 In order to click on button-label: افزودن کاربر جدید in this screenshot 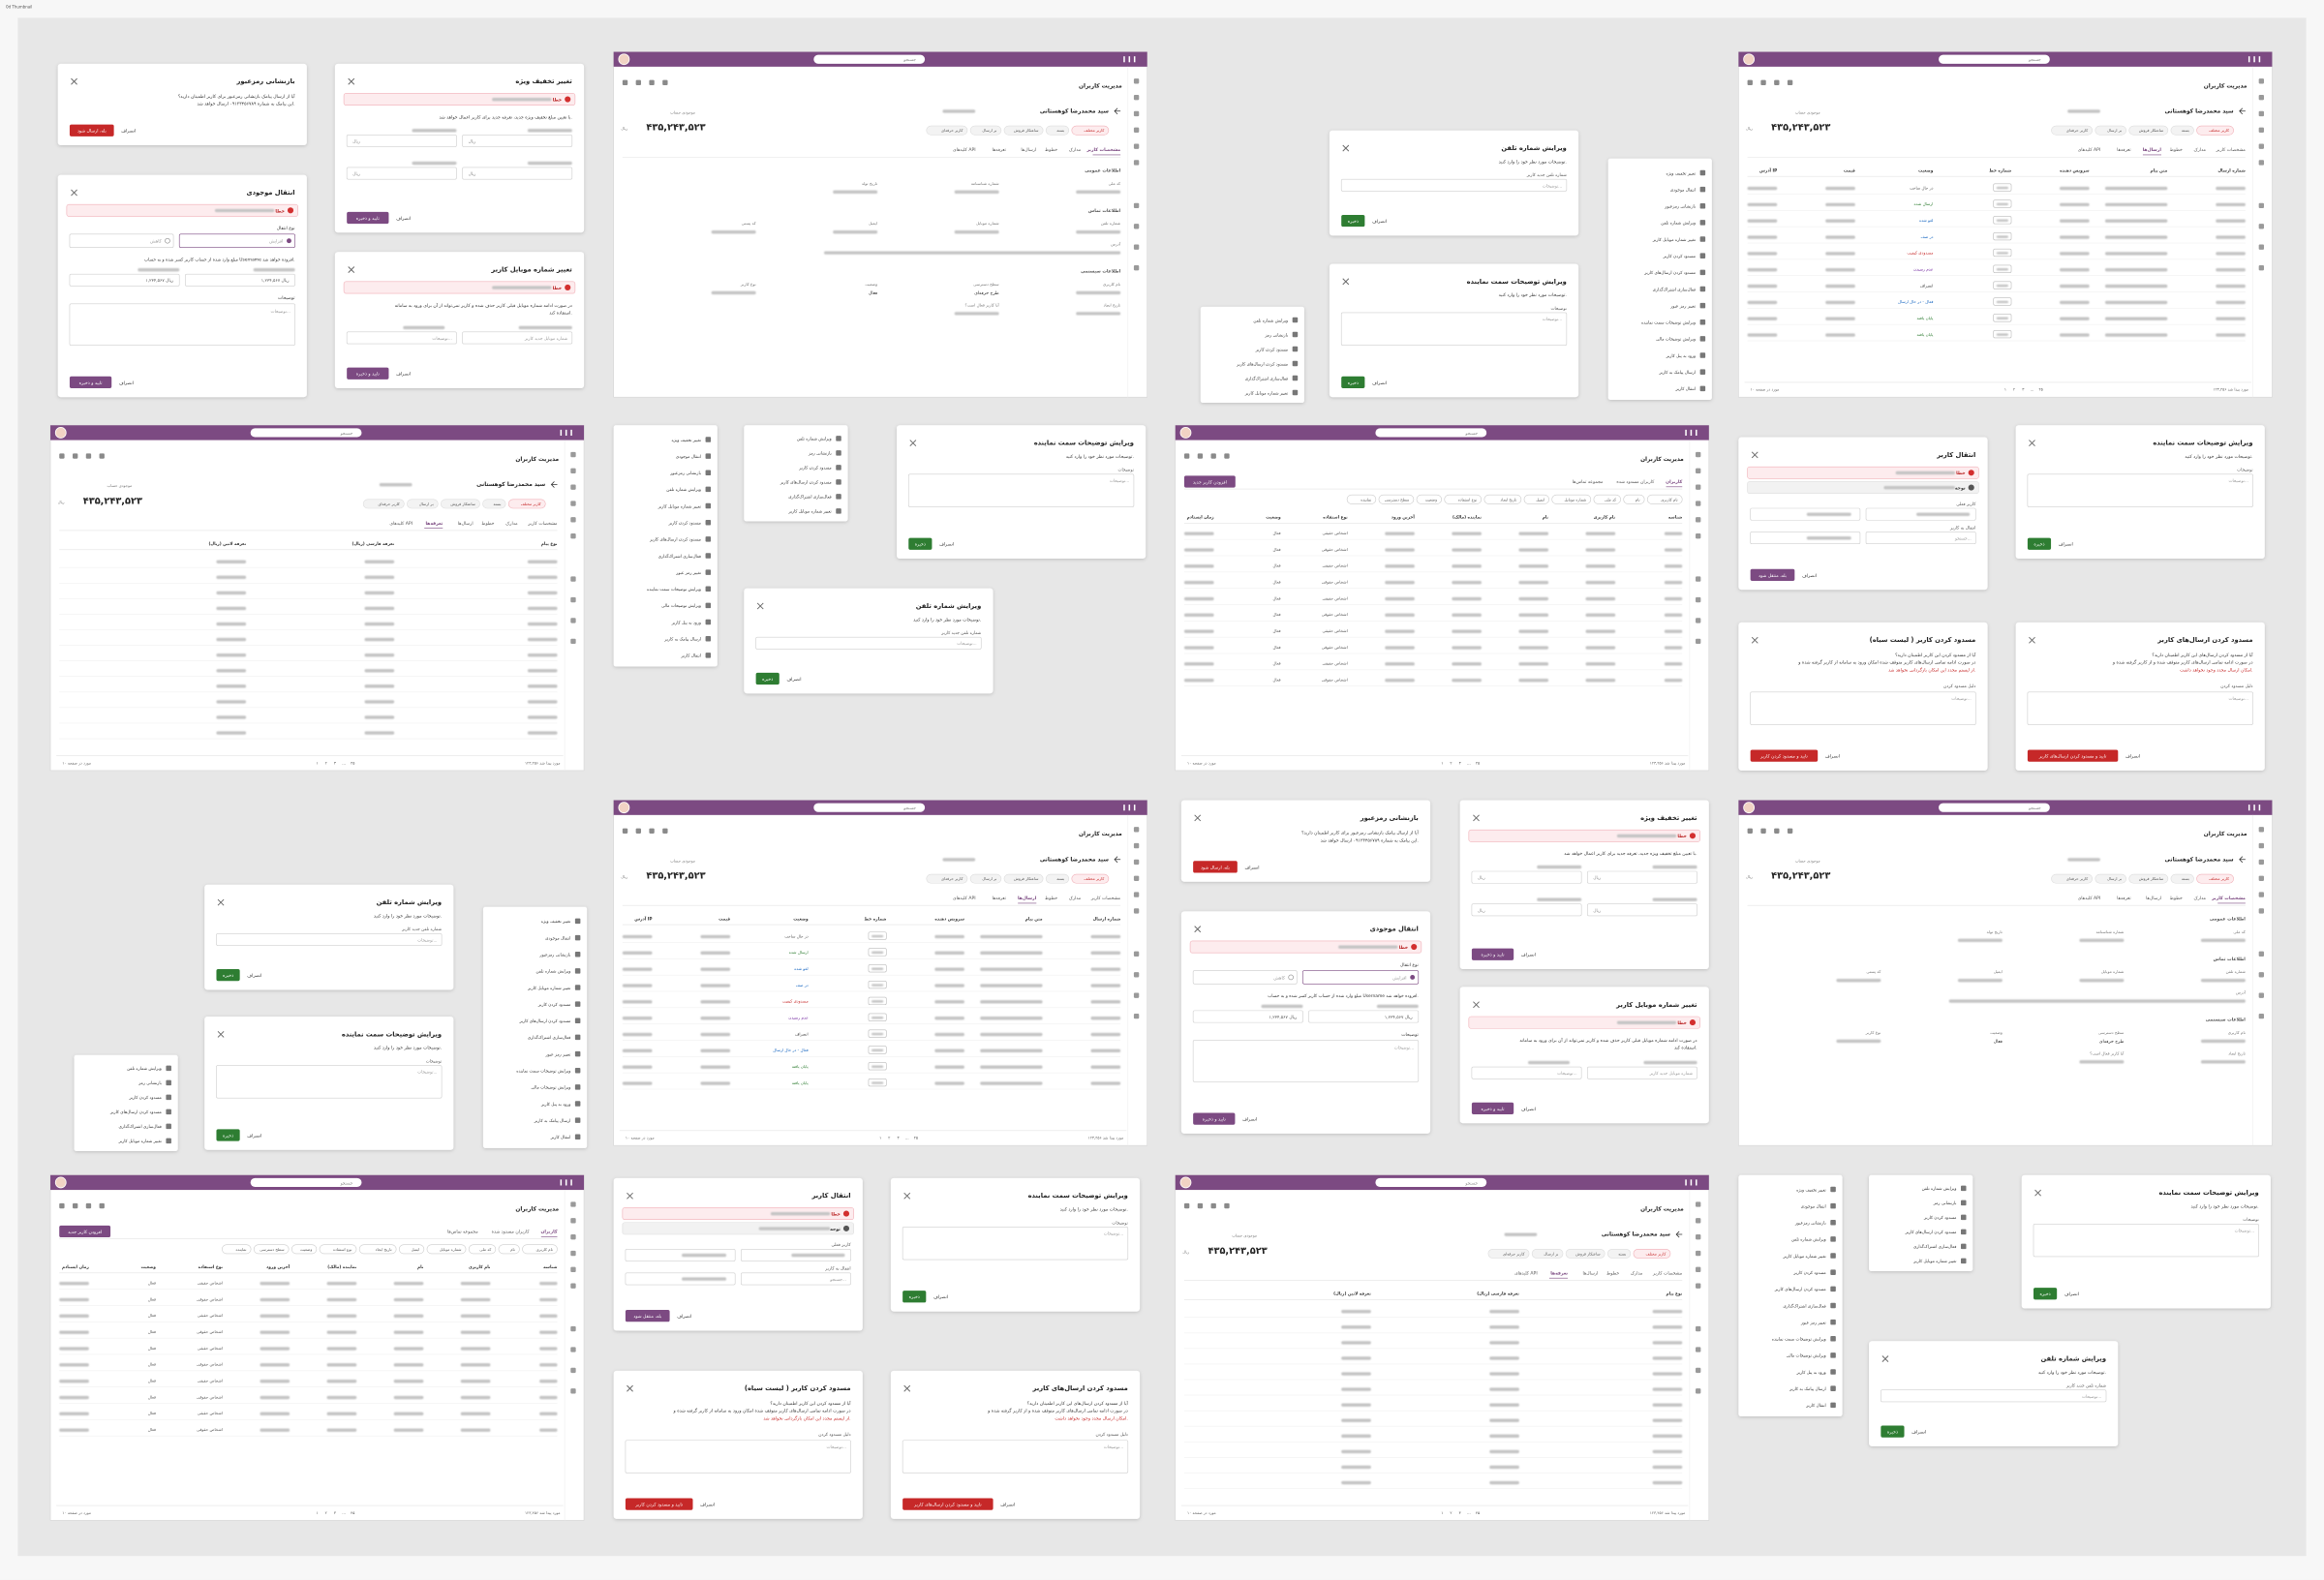, I will do `click(1210, 482)`.